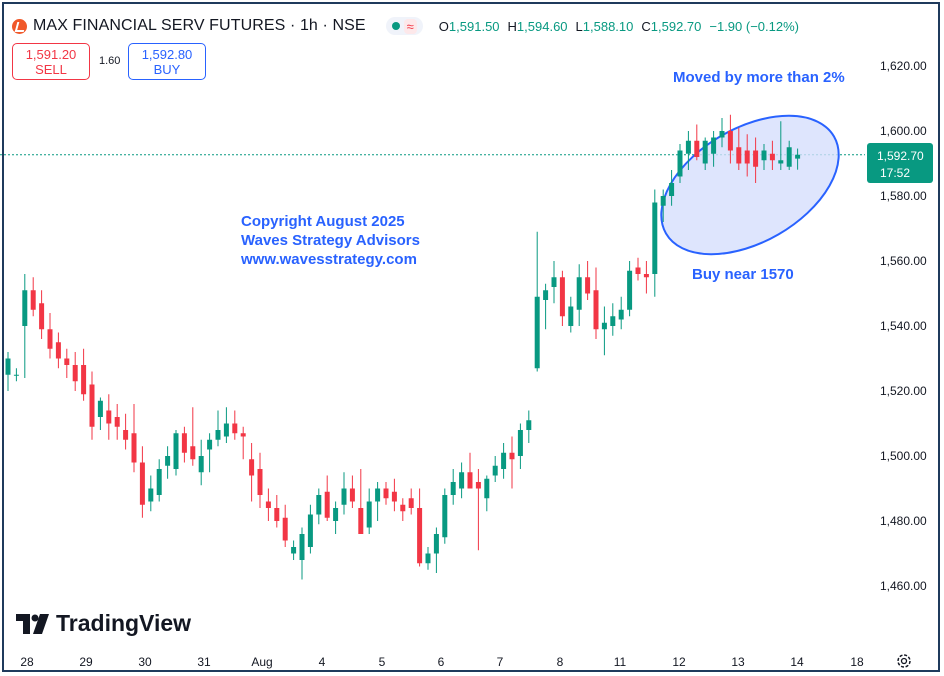 This screenshot has height=676, width=944. I want to click on indicator-pill: ≈, so click(404, 26).